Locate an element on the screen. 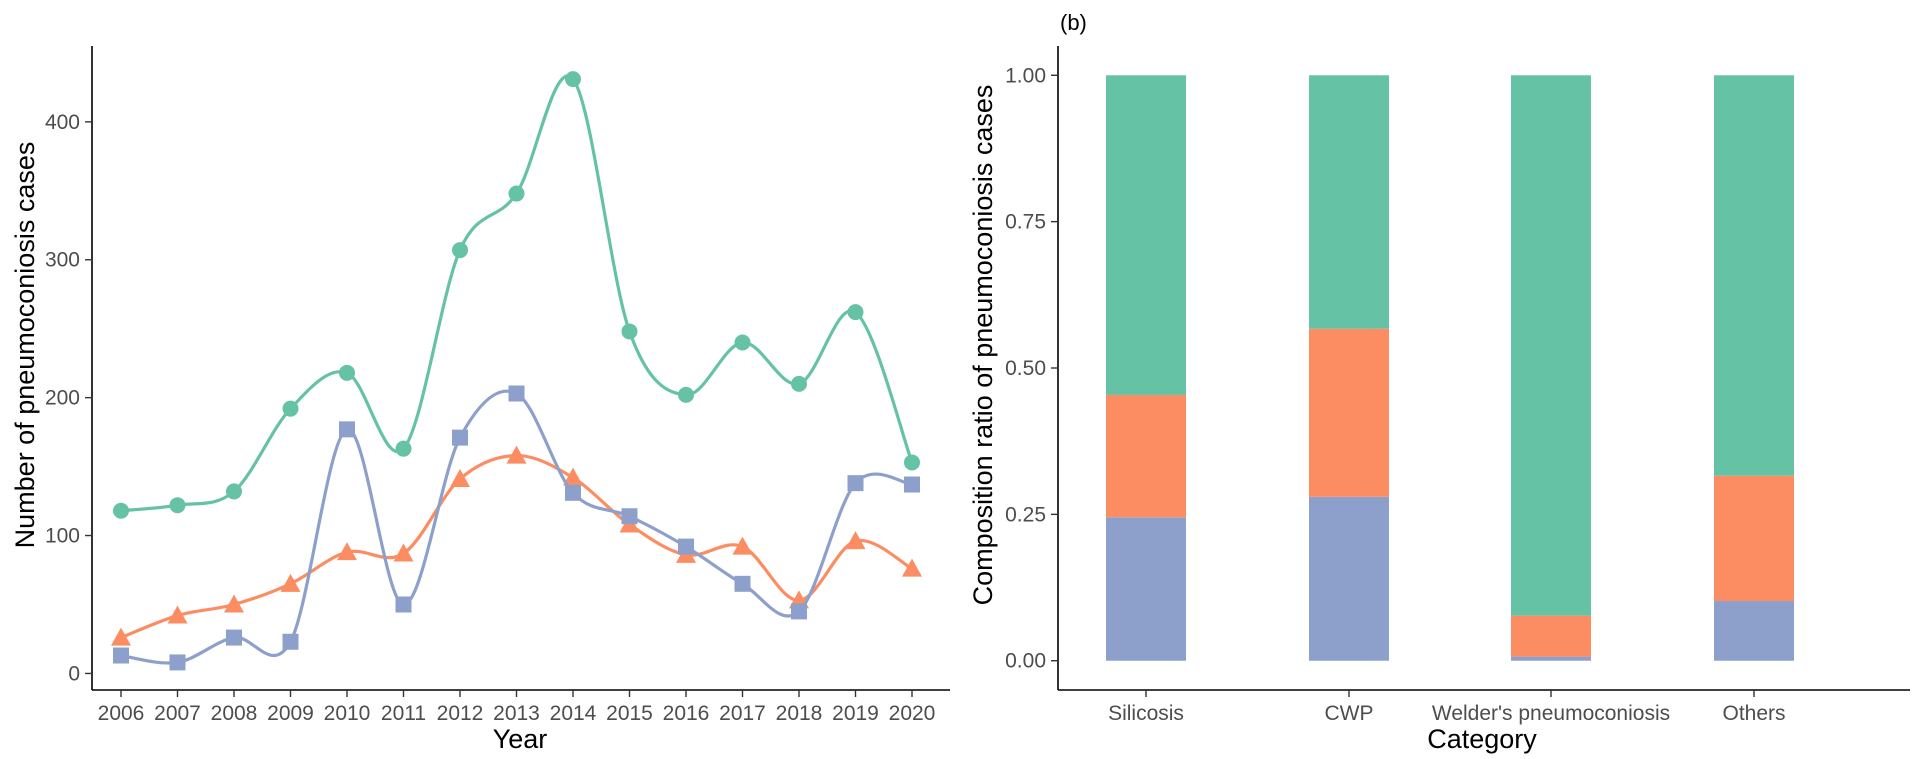 This screenshot has width=1920, height=759. x-axis-title-b: Category is located at coordinates (1482, 739).